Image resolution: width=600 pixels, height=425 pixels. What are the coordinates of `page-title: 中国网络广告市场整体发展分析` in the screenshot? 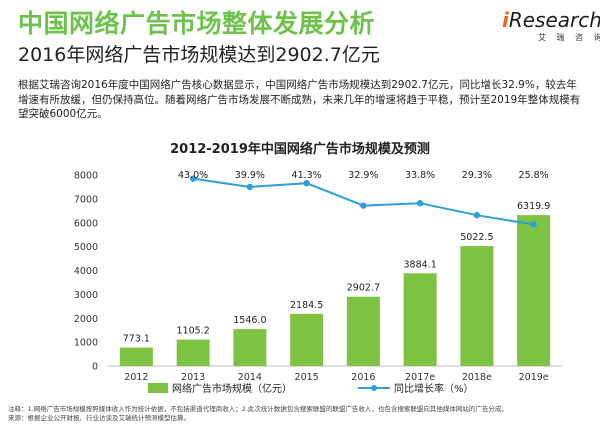 It's located at (197, 23).